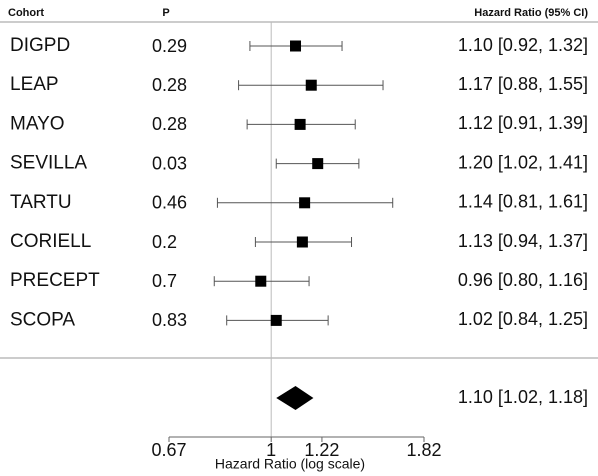  Describe the element at coordinates (40, 45) in the screenshot. I see `cohort-label: DIGPD` at that location.